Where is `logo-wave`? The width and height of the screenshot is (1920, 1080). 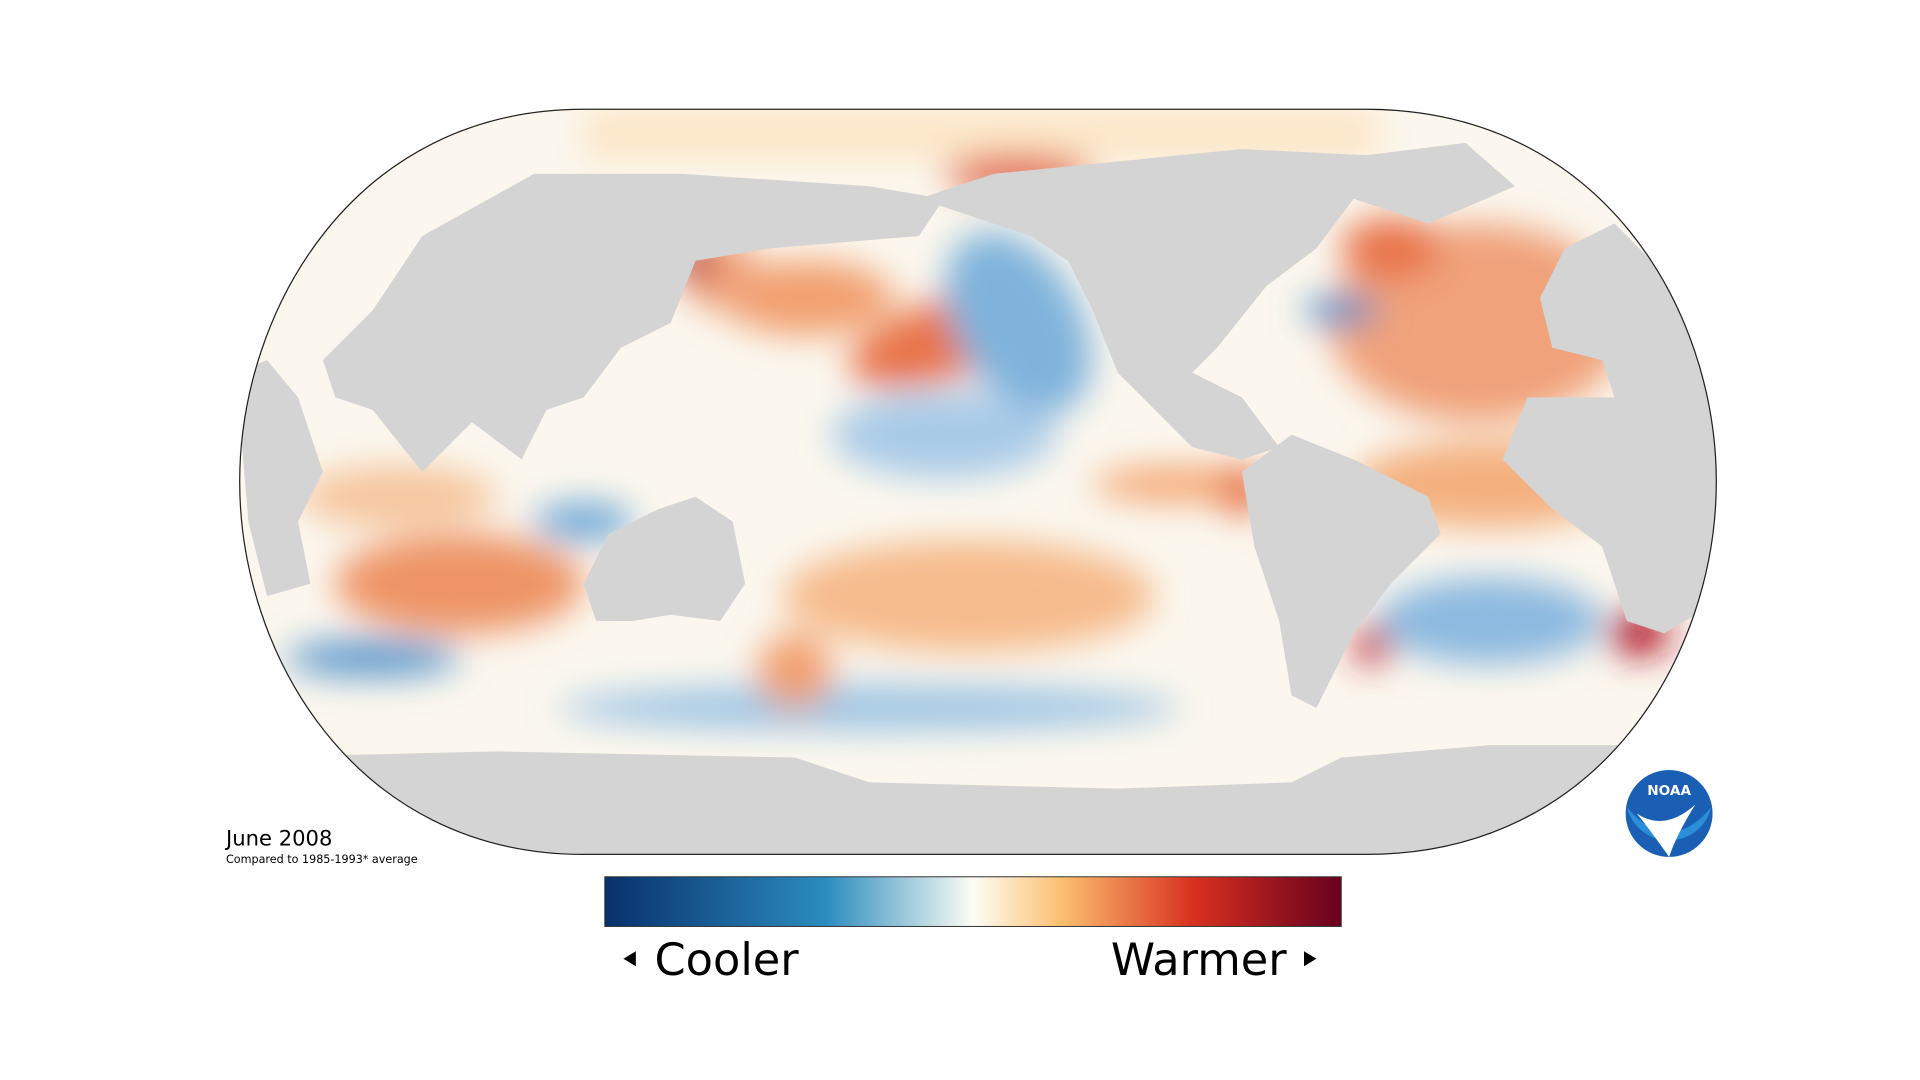 logo-wave is located at coordinates (1669, 824).